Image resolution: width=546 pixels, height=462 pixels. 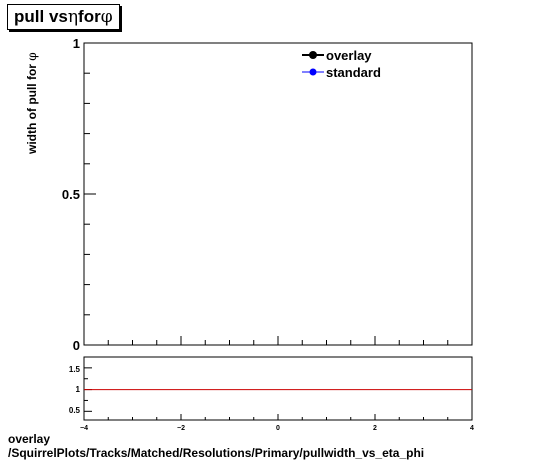 I want to click on legend-entry-overlay: overlay, so click(x=337, y=55).